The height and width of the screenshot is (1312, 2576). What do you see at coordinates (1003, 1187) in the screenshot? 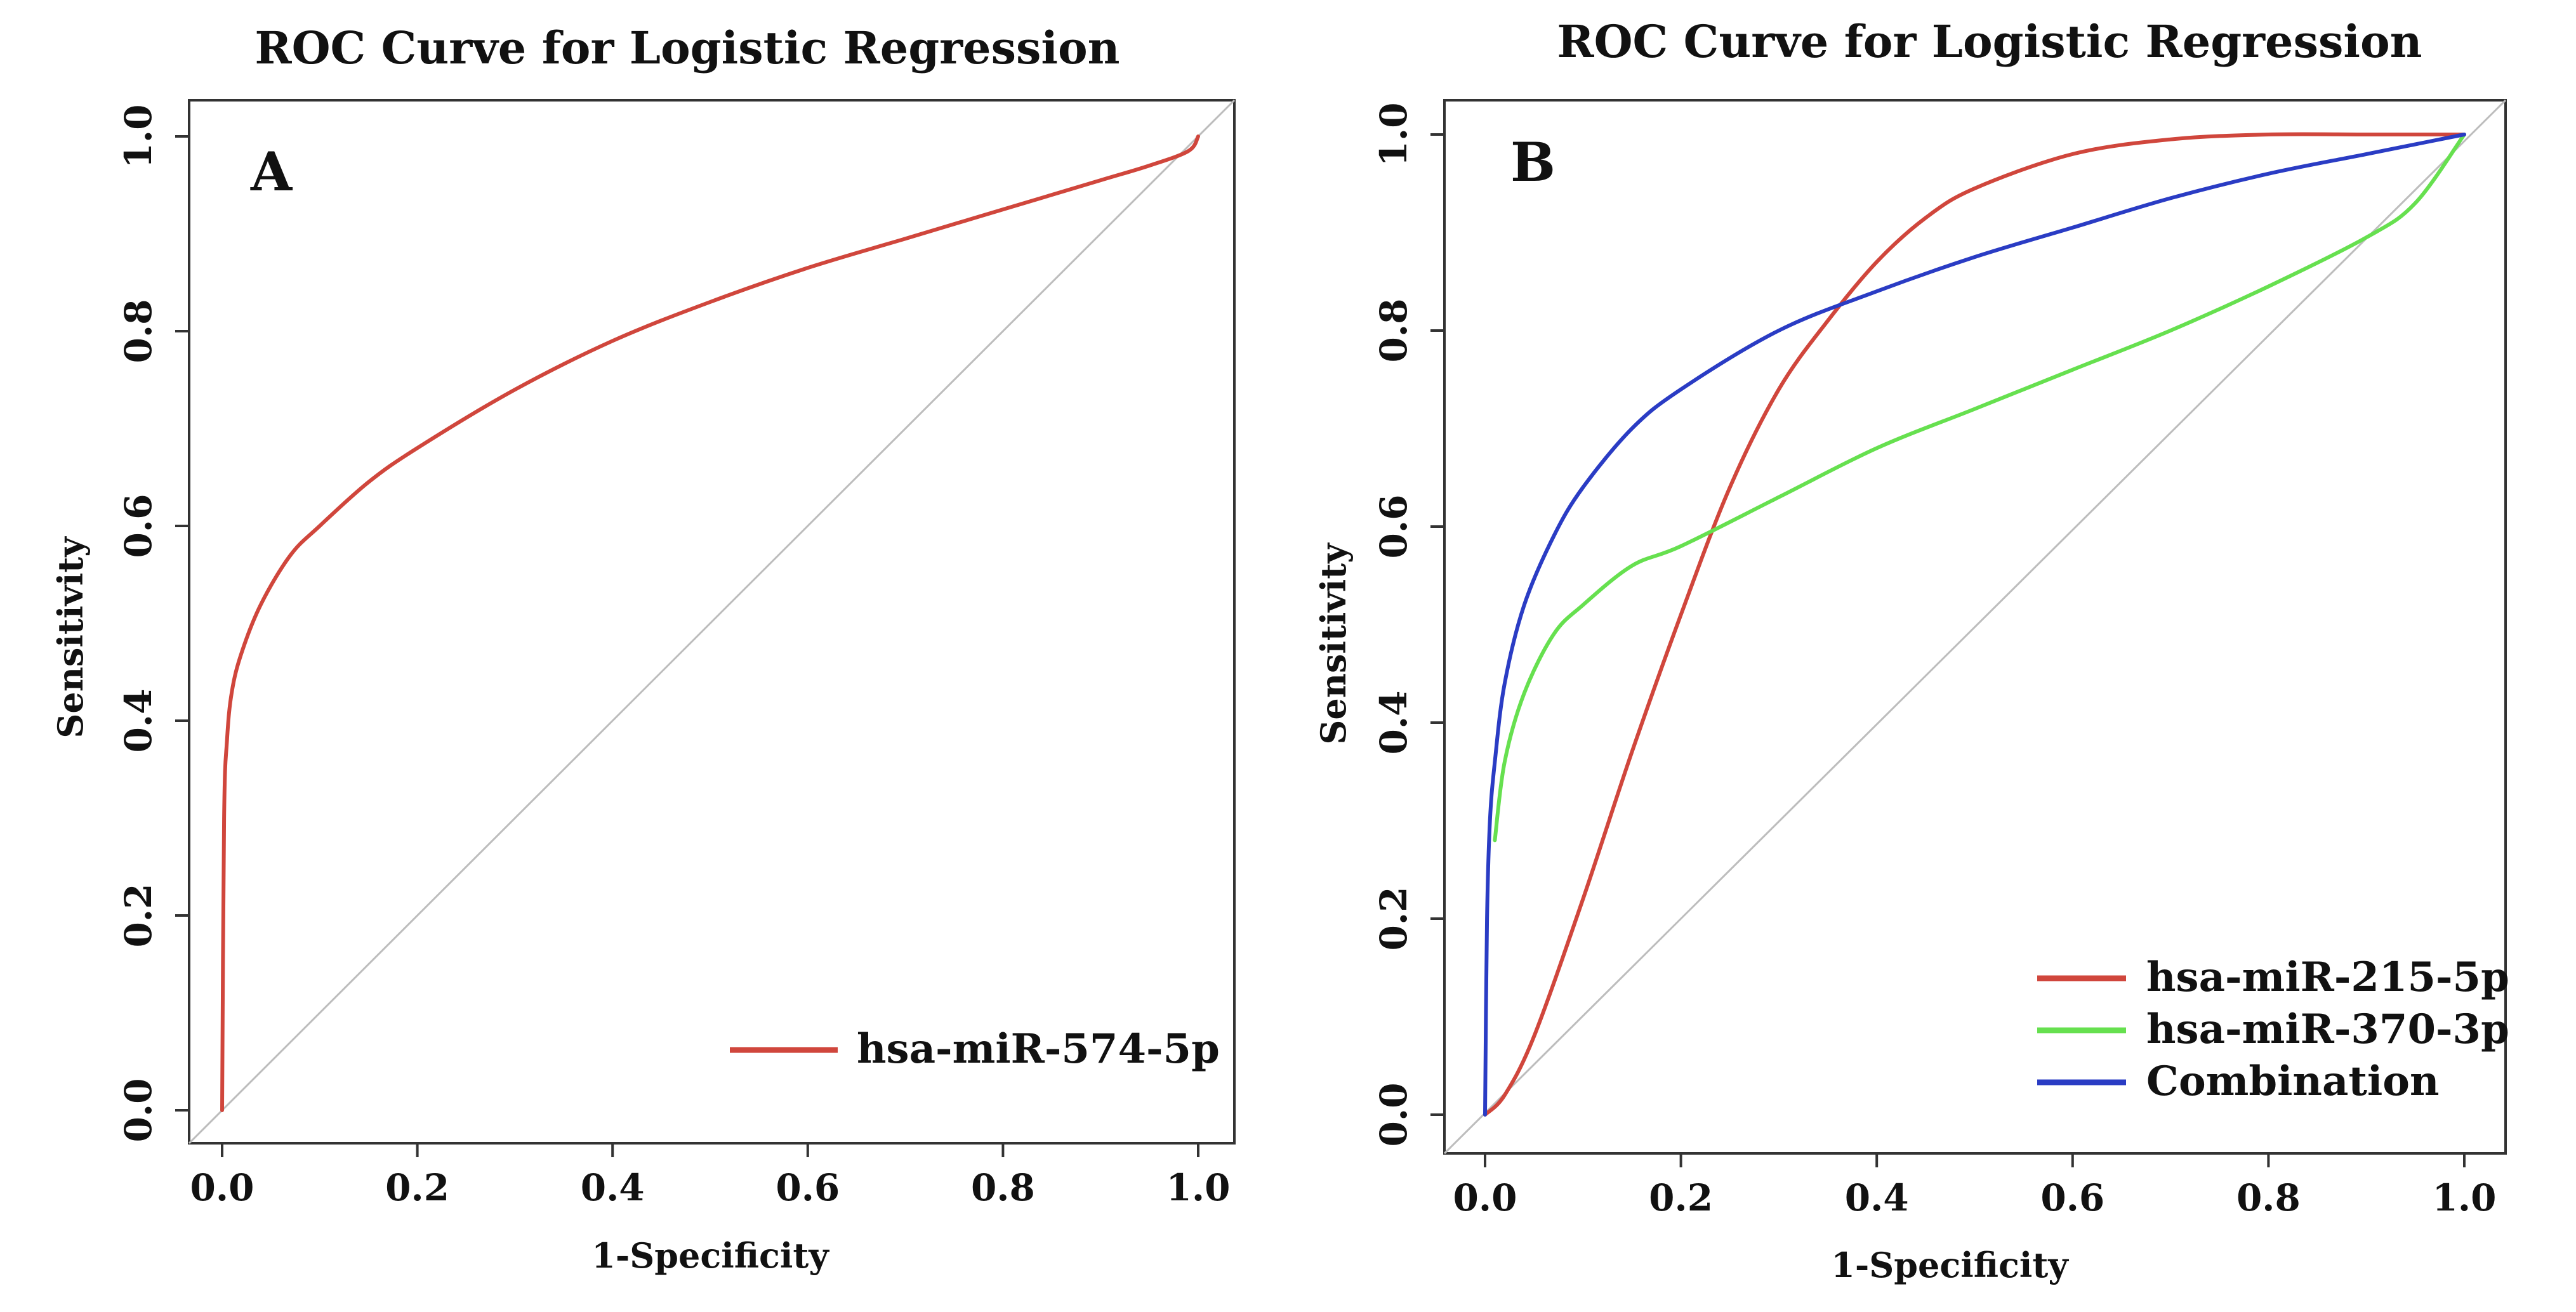
I see `panel-a-x-tick-label: 0.8` at bounding box center [1003, 1187].